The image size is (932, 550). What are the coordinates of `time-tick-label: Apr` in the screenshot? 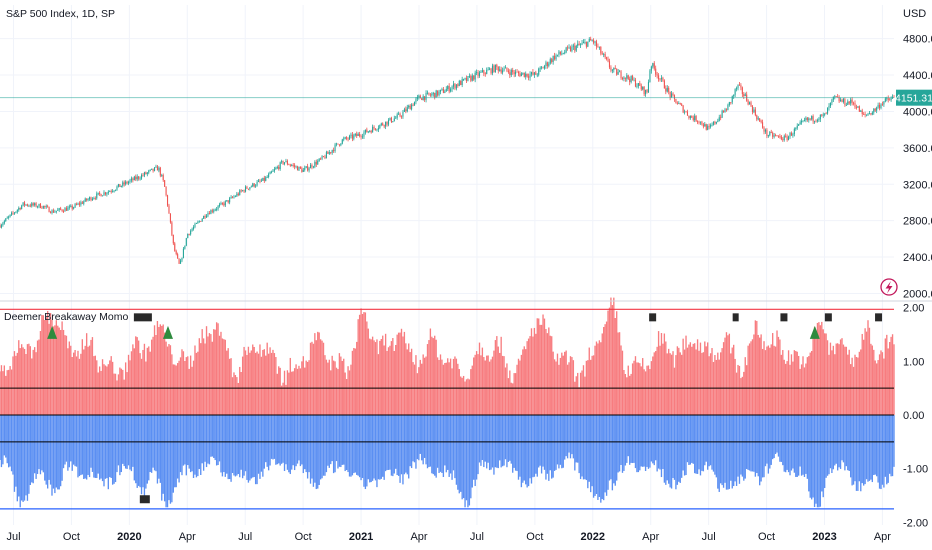 It's located at (882, 537).